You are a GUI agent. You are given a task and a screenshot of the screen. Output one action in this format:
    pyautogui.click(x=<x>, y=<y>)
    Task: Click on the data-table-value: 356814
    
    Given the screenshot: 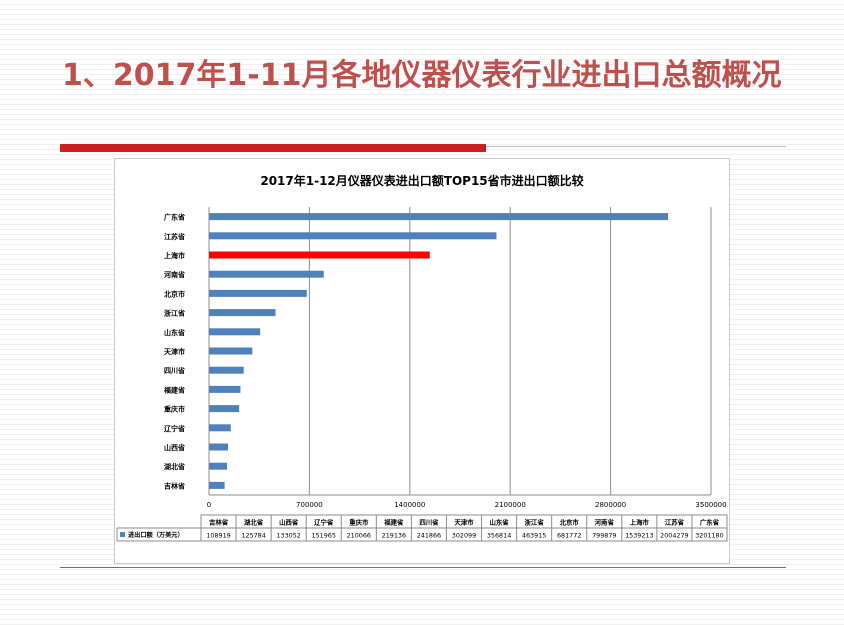 What is the action you would take?
    pyautogui.click(x=499, y=536)
    